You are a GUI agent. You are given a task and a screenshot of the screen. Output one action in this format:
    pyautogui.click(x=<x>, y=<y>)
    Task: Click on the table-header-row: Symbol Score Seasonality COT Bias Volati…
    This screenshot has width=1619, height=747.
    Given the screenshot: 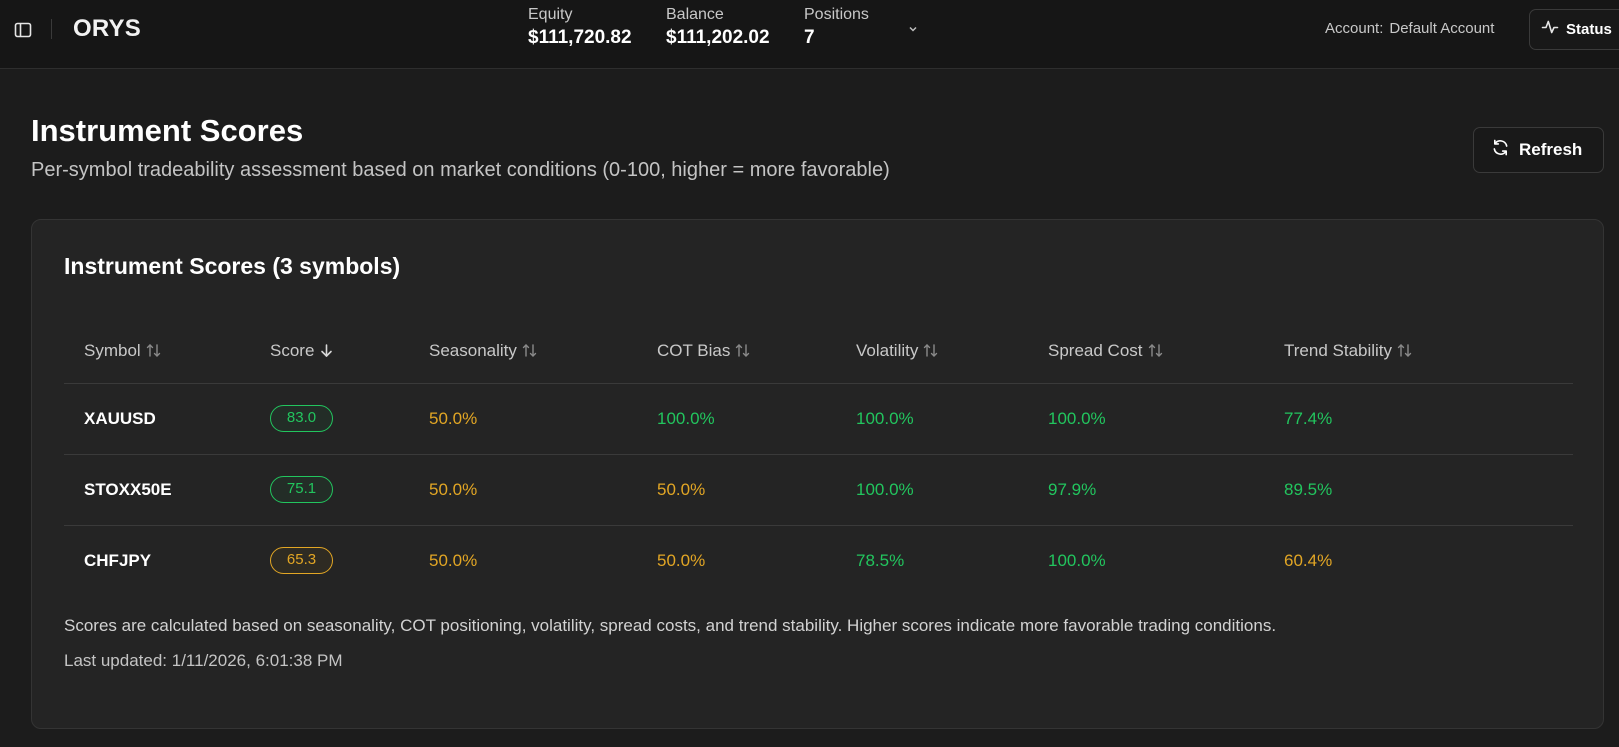 What is the action you would take?
    pyautogui.click(x=818, y=353)
    